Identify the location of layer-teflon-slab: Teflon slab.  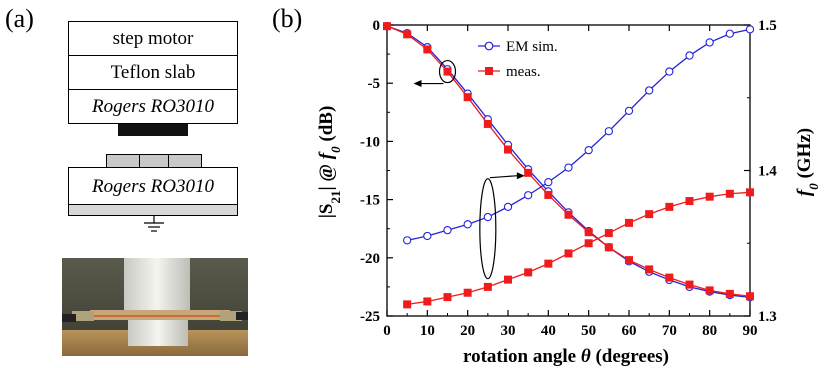
(153, 72).